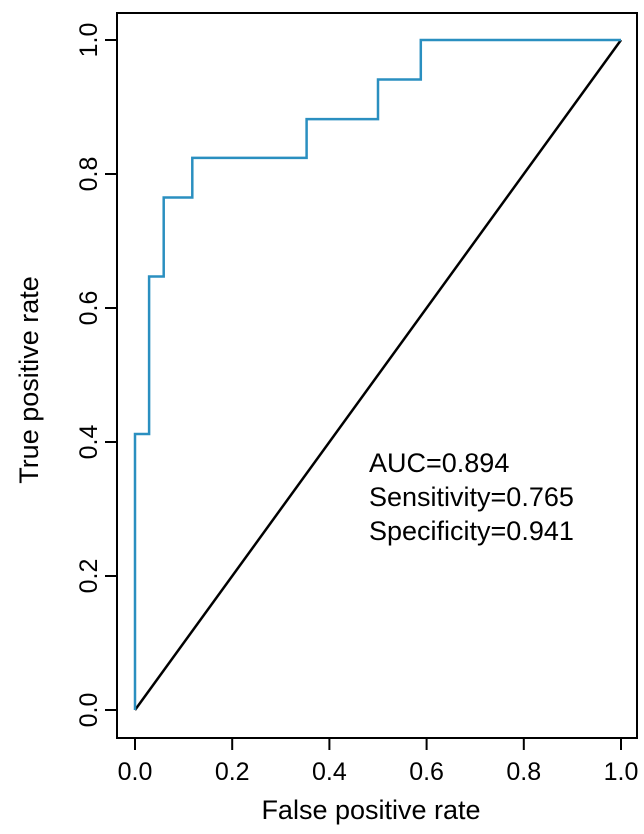 This screenshot has width=644, height=834. I want to click on y-tick-label: 0.6, so click(89, 308).